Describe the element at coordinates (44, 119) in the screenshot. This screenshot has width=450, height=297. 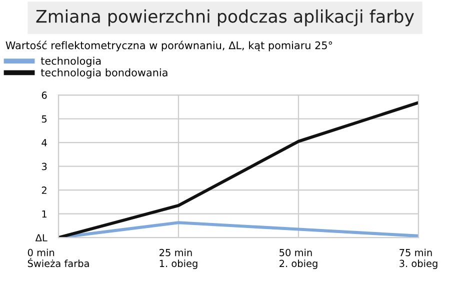
I see `y-tick-label: 5` at that location.